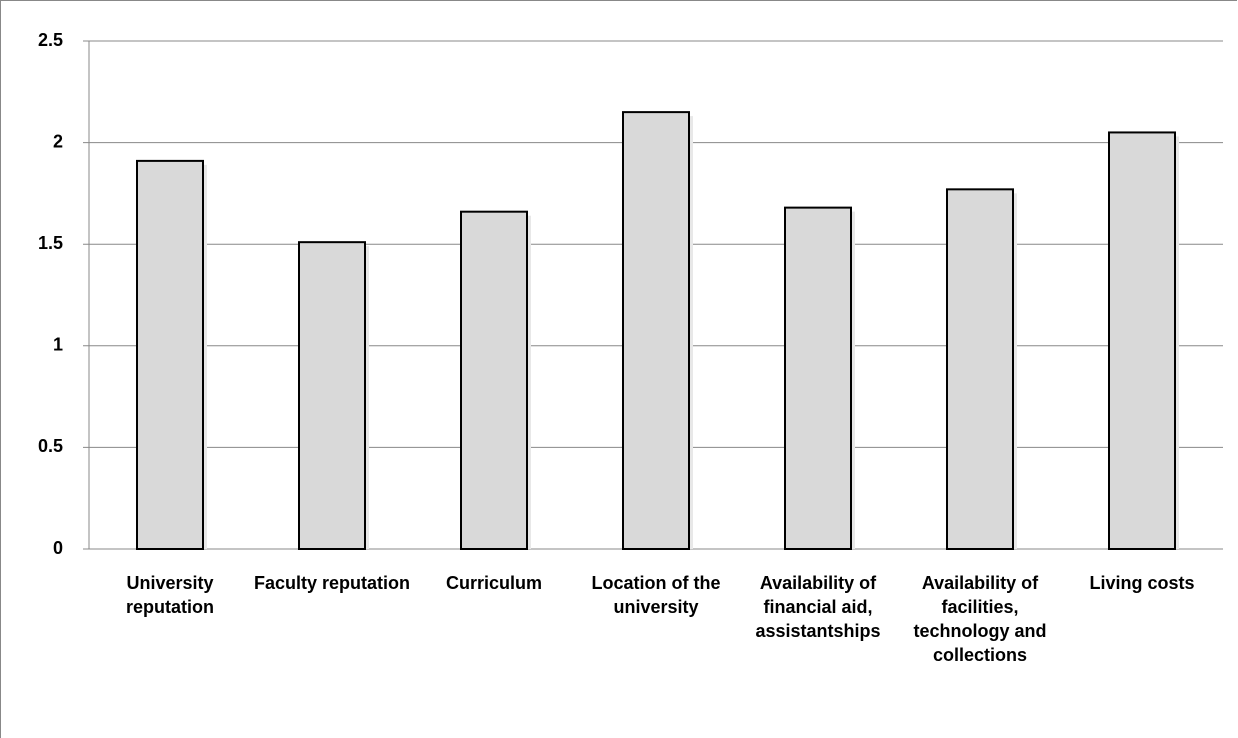 This screenshot has width=1238, height=738. I want to click on y-tick-label: 0, so click(58, 548).